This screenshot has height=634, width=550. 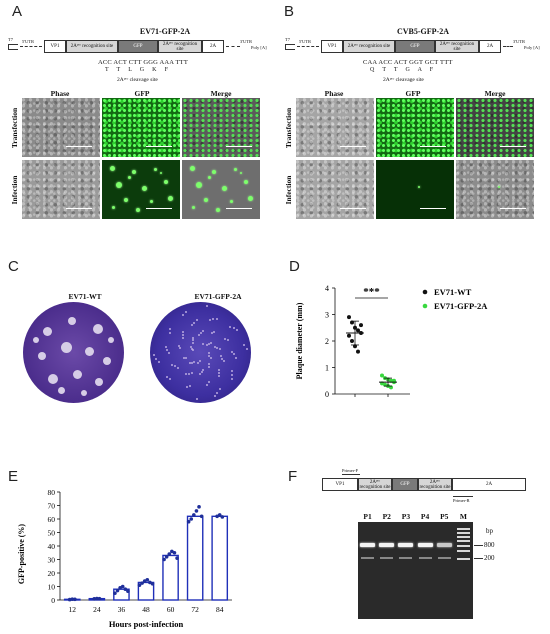 What do you see at coordinates (221, 189) in the screenshot?
I see `panel-a-infection-merge-image` at bounding box center [221, 189].